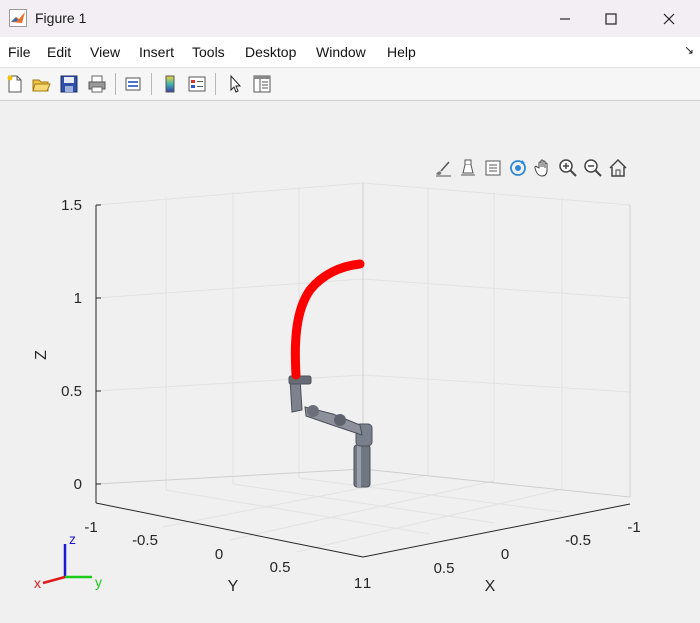 The width and height of the screenshot is (700, 623). I want to click on pointer-button, so click(235, 84).